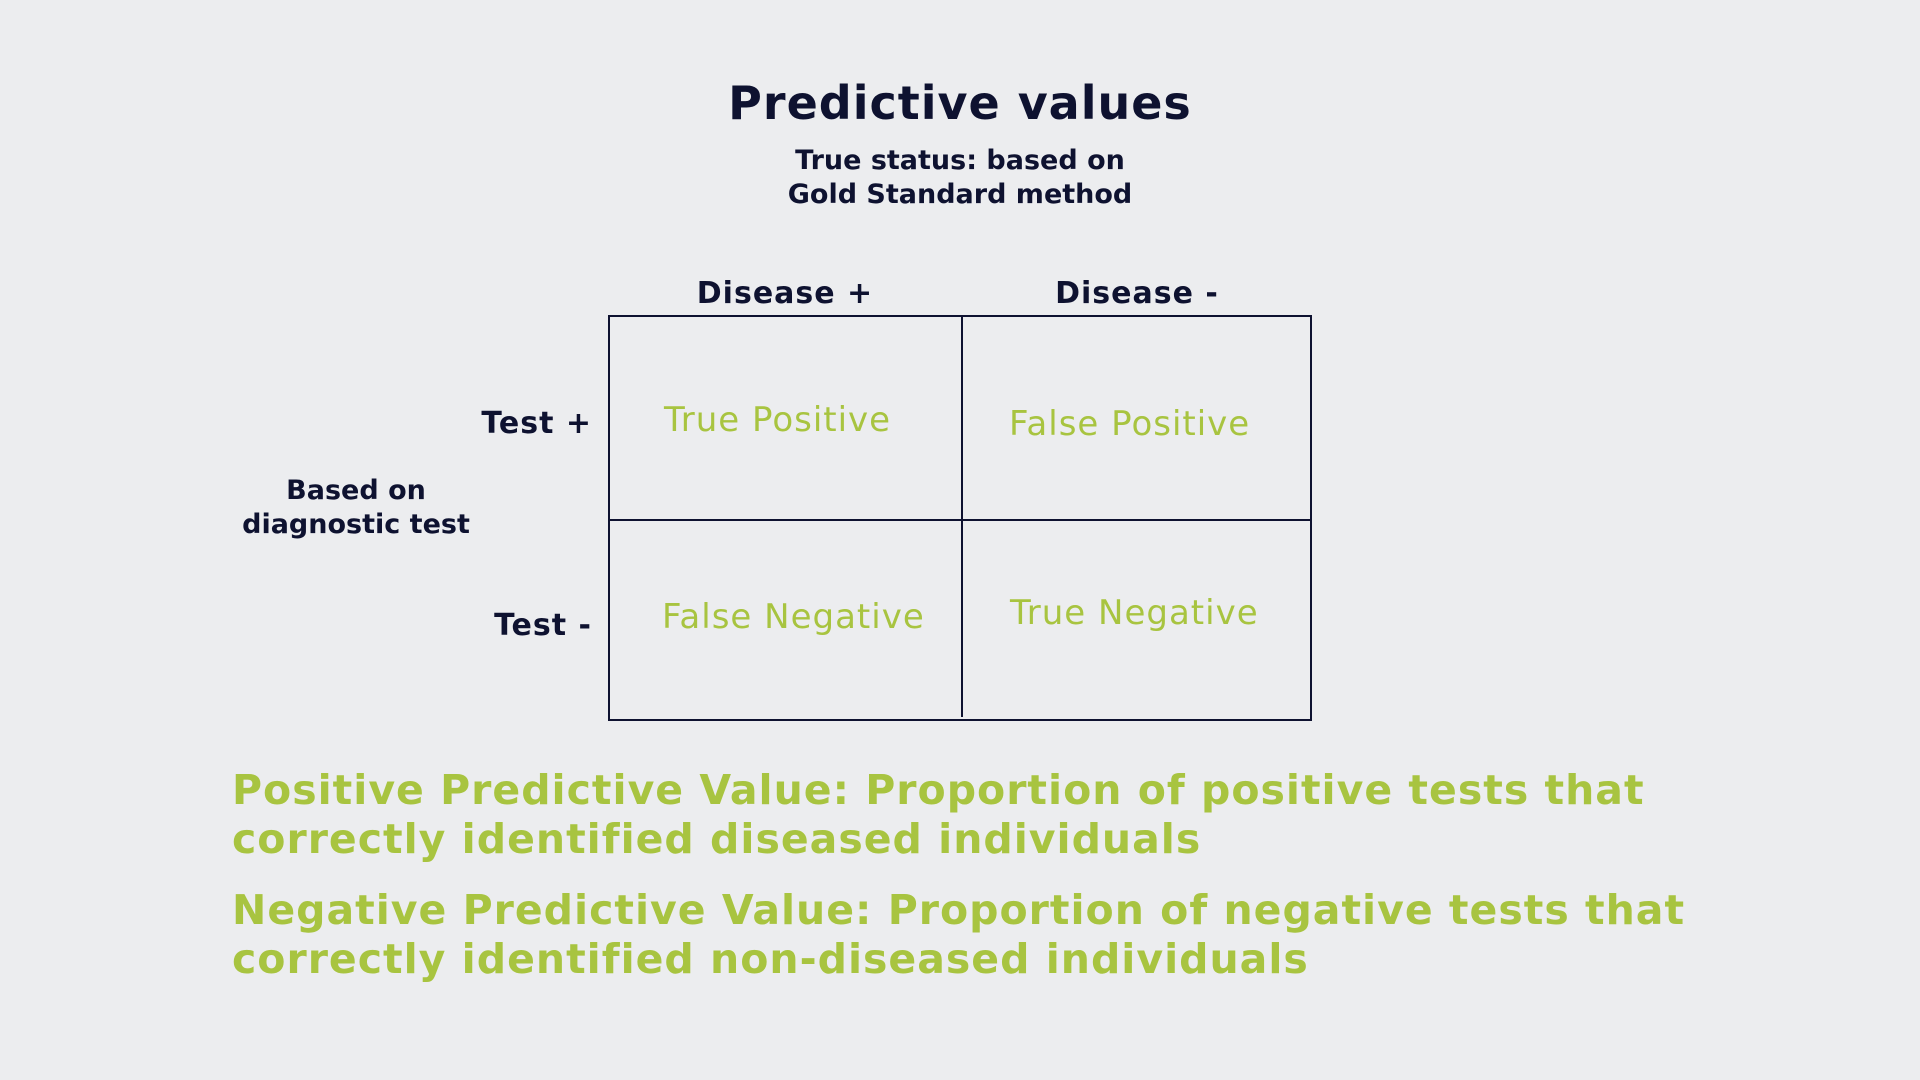 The image size is (1920, 1080). I want to click on cell-true-positive: True Positive, so click(778, 420).